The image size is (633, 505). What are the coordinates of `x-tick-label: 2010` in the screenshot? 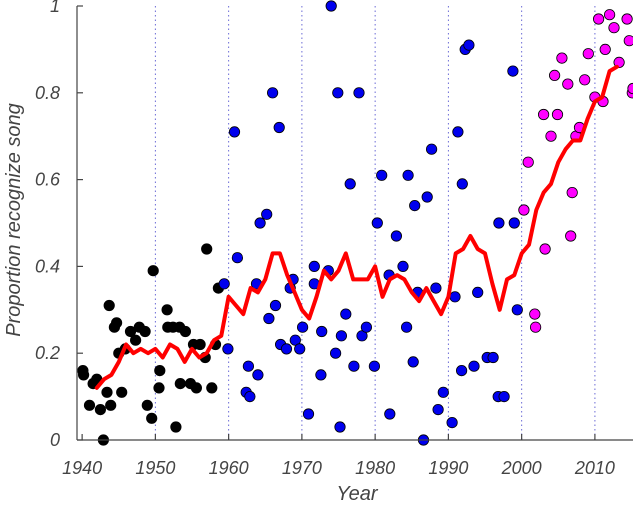 It's located at (594, 468).